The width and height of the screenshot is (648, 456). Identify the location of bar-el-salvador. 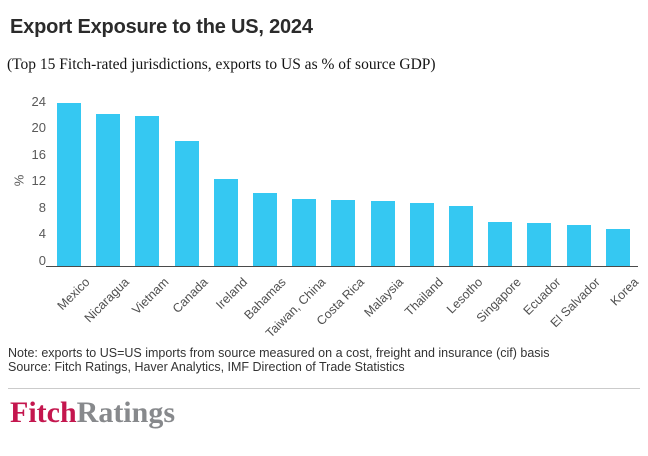
(578, 246).